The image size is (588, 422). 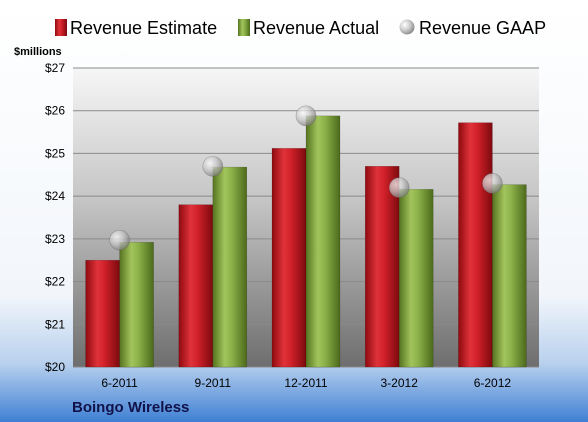 I want to click on legend-swatch-revenue-estimate, so click(x=61, y=27).